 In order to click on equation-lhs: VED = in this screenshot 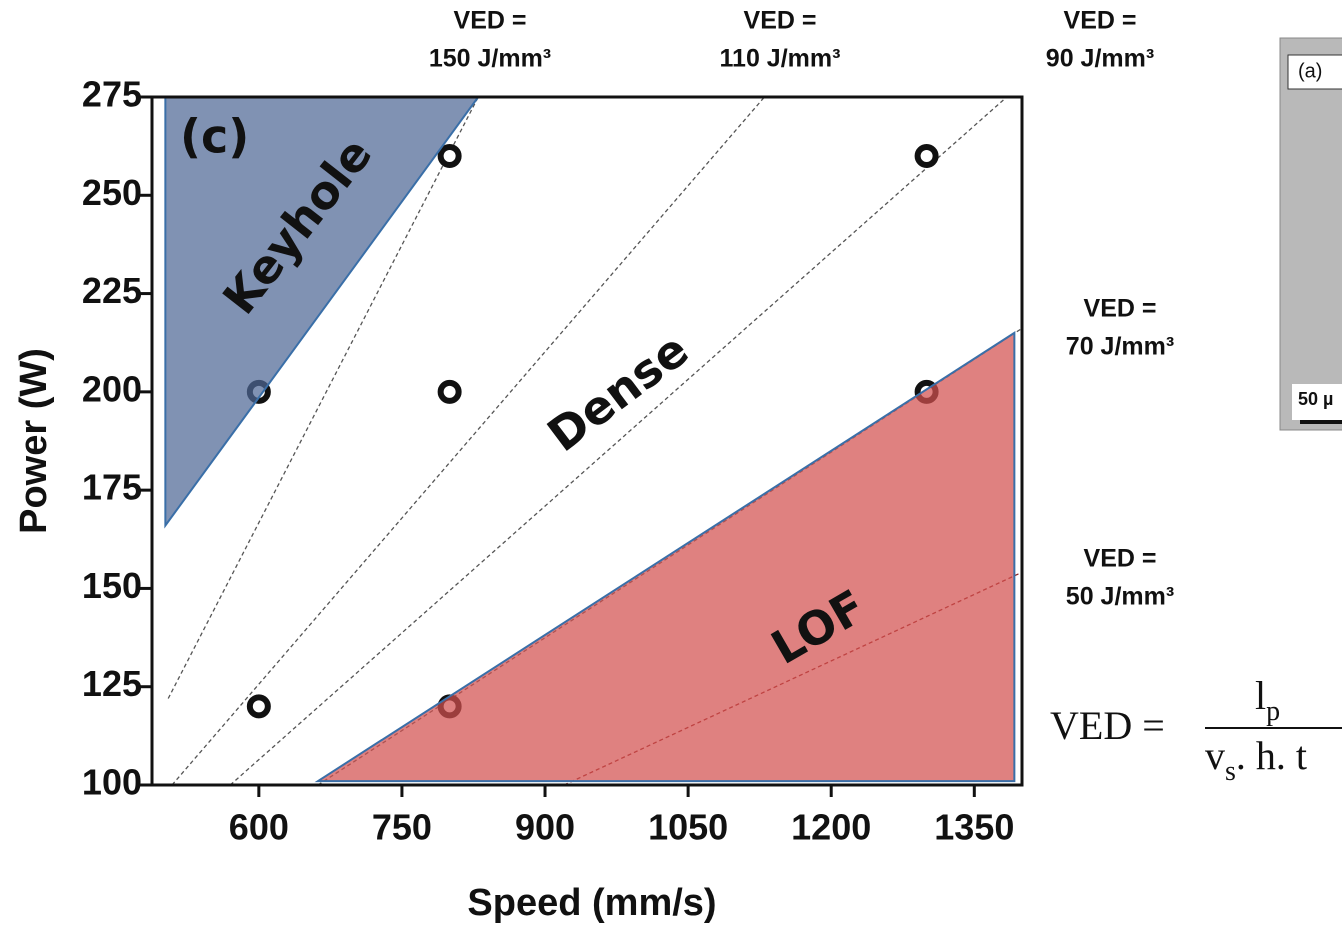, I will do `click(1107, 725)`.